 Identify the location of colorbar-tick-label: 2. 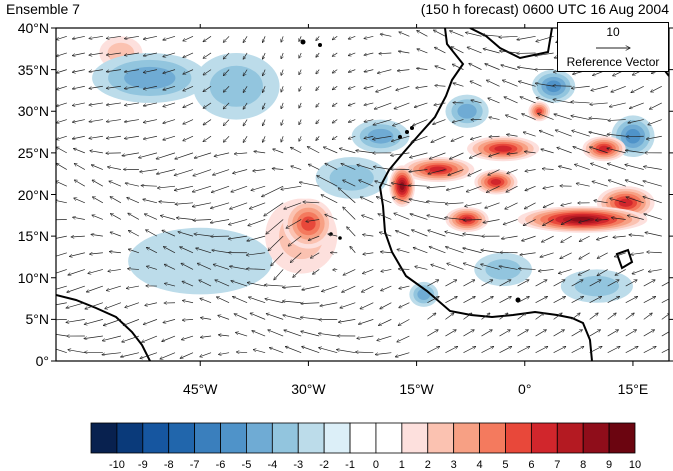
(427, 465).